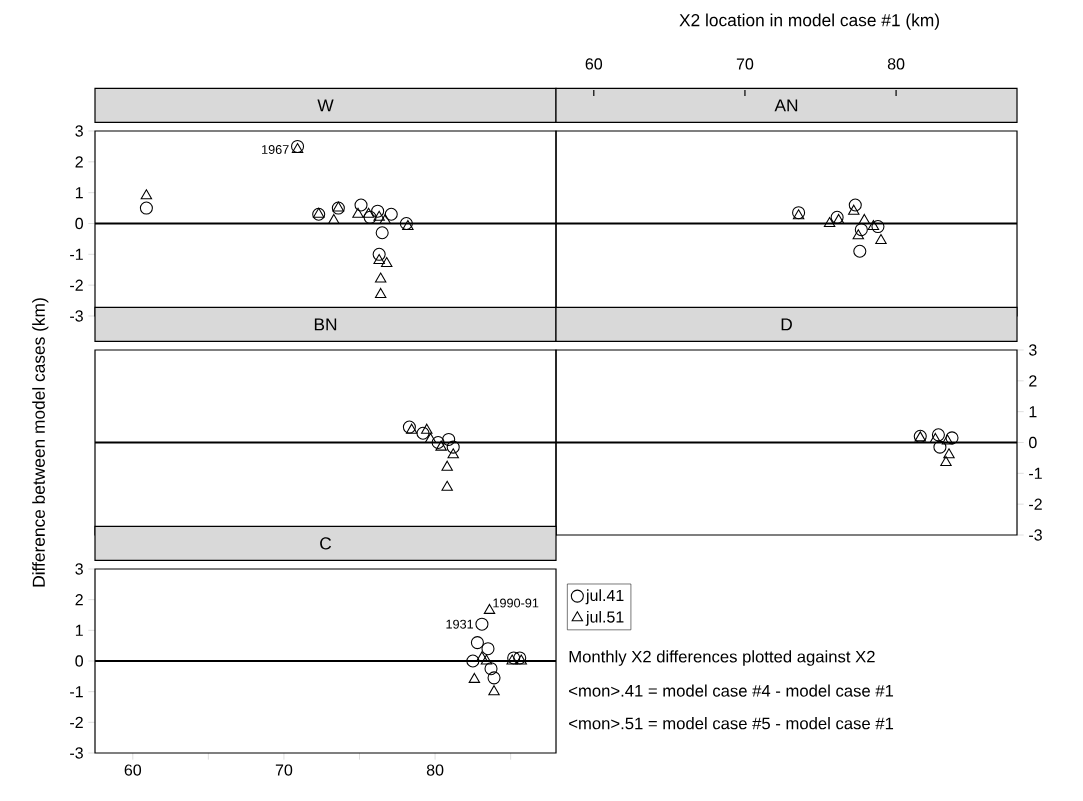 Image resolution: width=1083 pixels, height=801 pixels. Describe the element at coordinates (1035, 535) in the screenshot. I see `y2-tick-label: -3` at that location.